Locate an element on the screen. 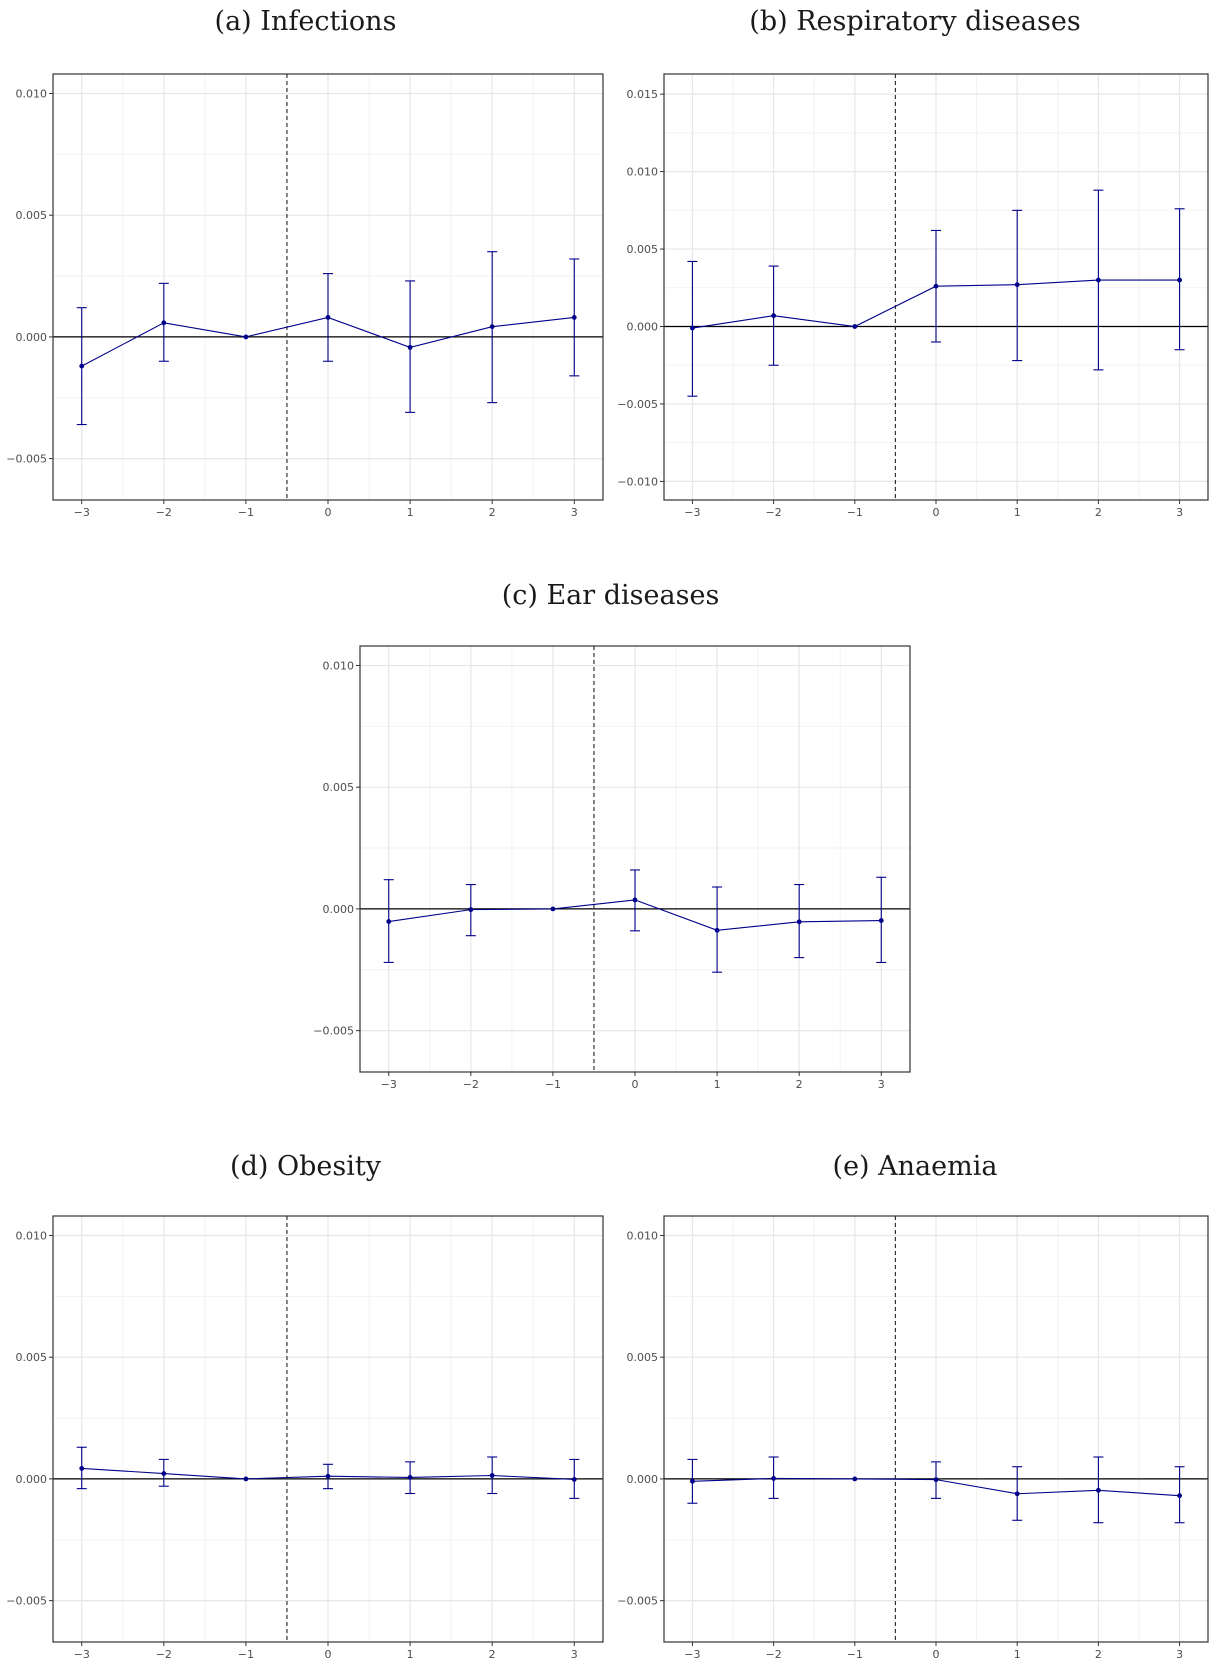 Image resolution: width=1215 pixels, height=1666 pixels. y-tick-label: 0.015 is located at coordinates (643, 94).